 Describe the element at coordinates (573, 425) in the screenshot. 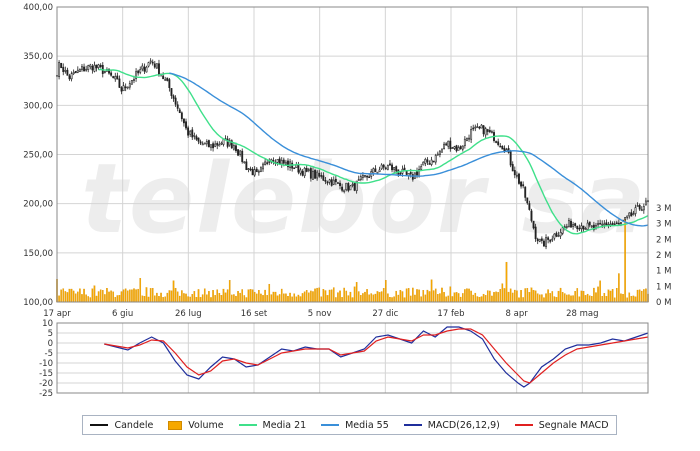

I see `legend-label-segnale-macd: Segnale MACD` at that location.